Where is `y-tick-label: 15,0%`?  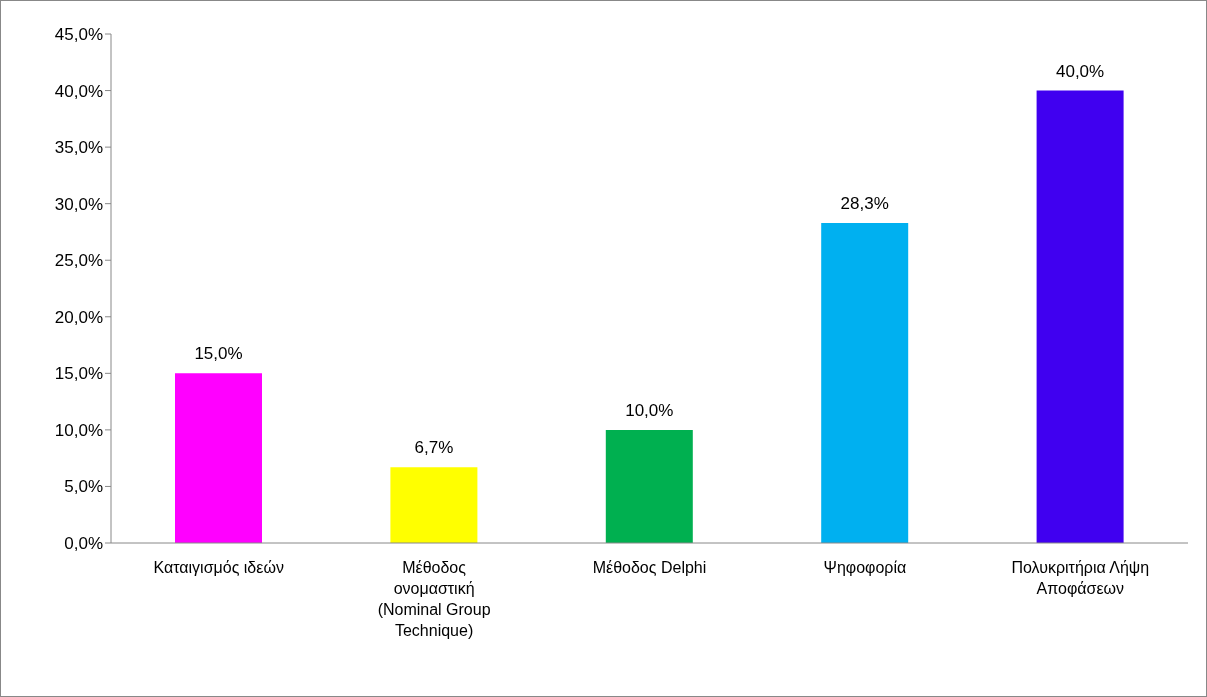 y-tick-label: 15,0% is located at coordinates (78, 374).